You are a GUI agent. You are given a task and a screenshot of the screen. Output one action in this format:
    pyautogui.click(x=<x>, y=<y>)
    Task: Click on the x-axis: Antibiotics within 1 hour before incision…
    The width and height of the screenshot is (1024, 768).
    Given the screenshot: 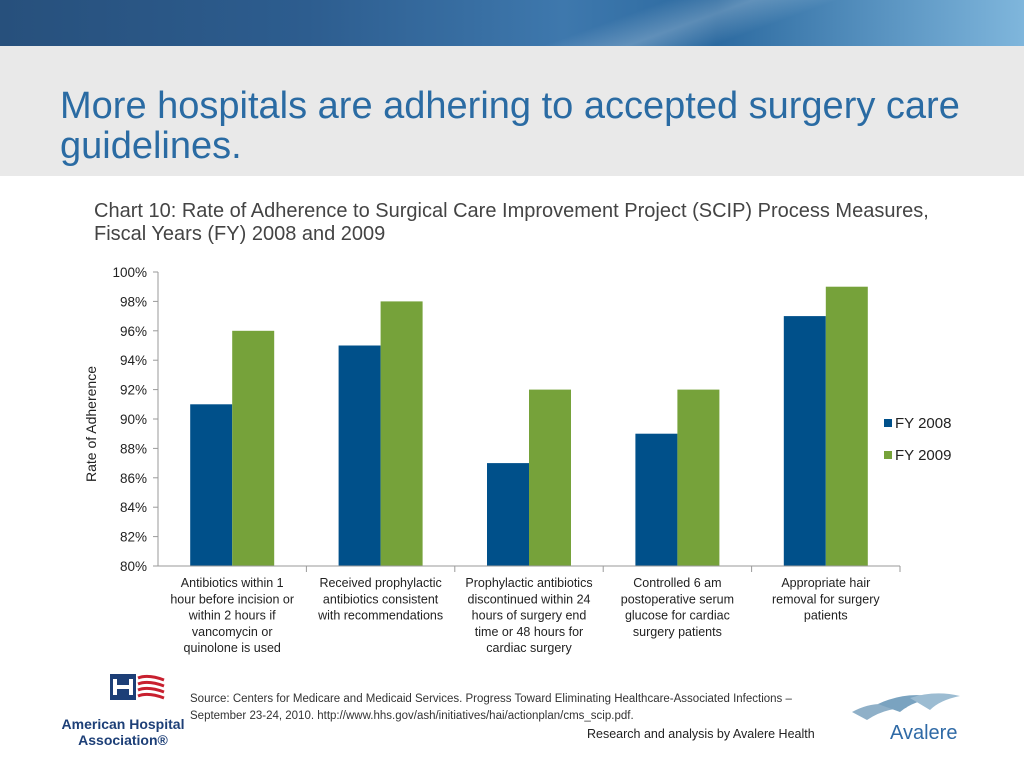 What is the action you would take?
    pyautogui.click(x=529, y=610)
    